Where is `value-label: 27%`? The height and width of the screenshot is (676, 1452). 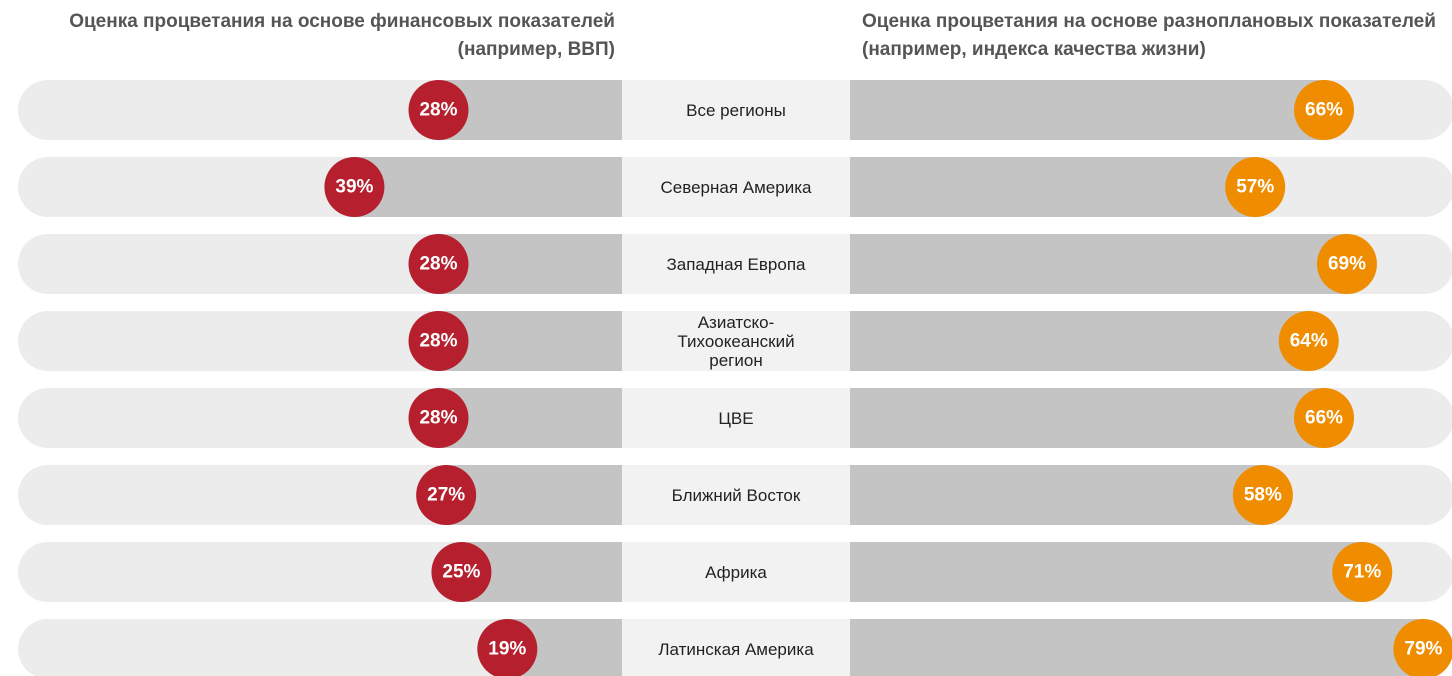 value-label: 27% is located at coordinates (446, 495).